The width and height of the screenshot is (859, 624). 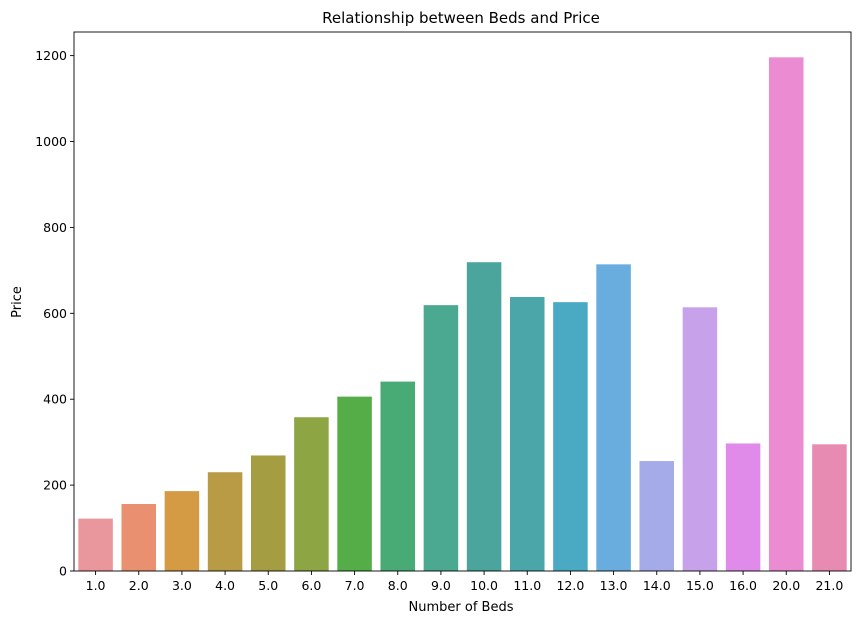 I want to click on bar-5.0, so click(x=268, y=513).